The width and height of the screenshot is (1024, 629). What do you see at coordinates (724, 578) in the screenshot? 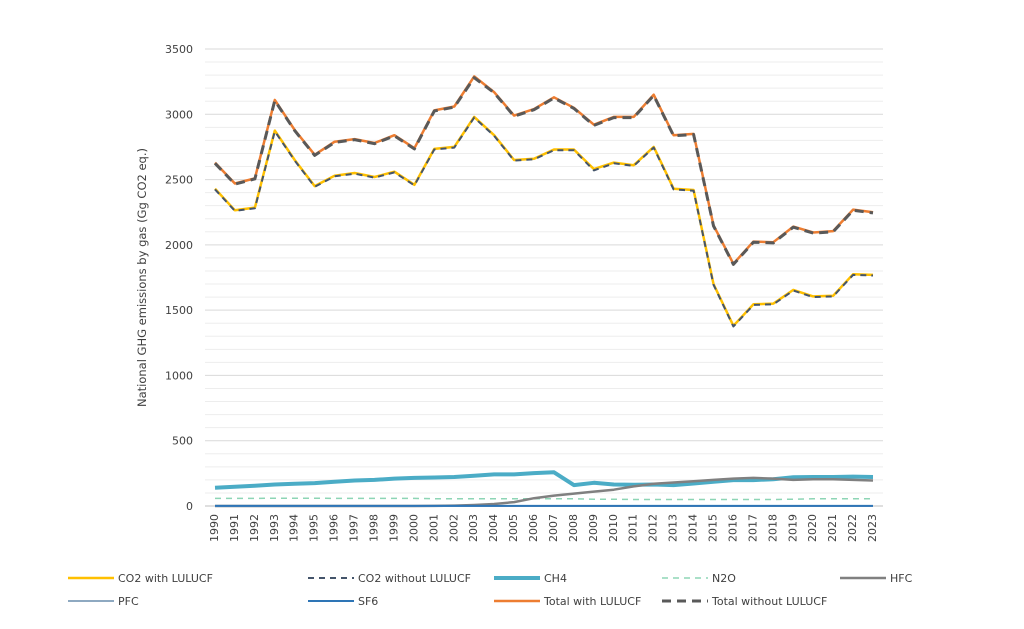
I see `legend-label: N2O` at bounding box center [724, 578].